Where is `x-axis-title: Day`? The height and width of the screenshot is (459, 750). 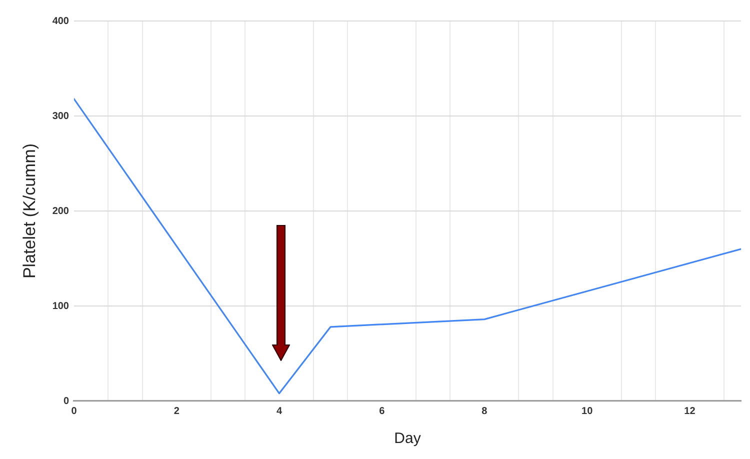
x-axis-title: Day is located at coordinates (408, 439).